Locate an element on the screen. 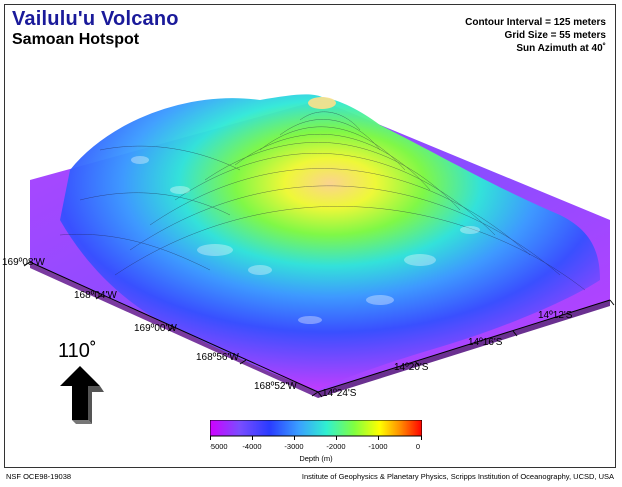 This screenshot has height=487, width=622. colorbar-tick-2: -4000 is located at coordinates (251, 446).